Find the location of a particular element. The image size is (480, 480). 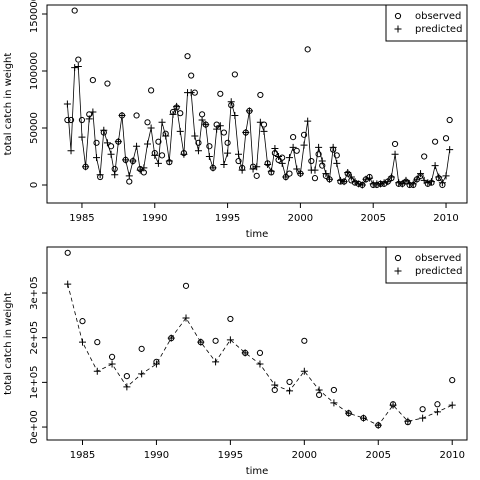

legend-label: predicted is located at coordinates (438, 29).